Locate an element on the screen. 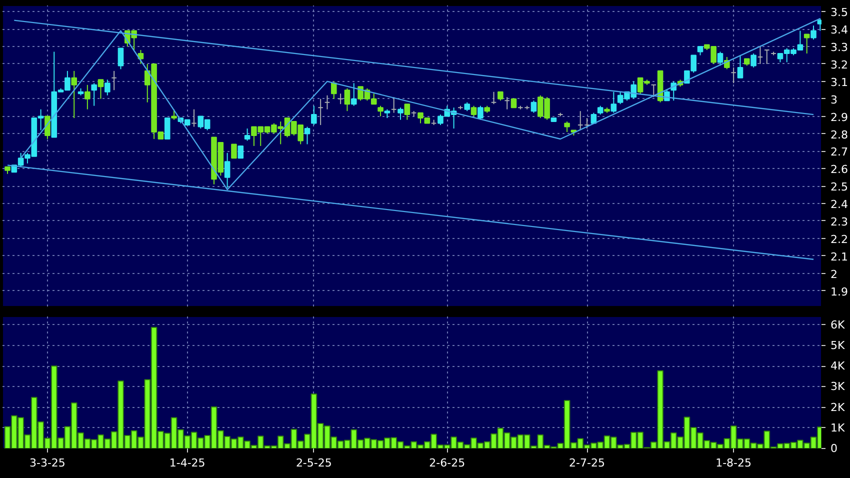 This screenshot has width=850, height=478. y-tick-label: 5K is located at coordinates (838, 345).